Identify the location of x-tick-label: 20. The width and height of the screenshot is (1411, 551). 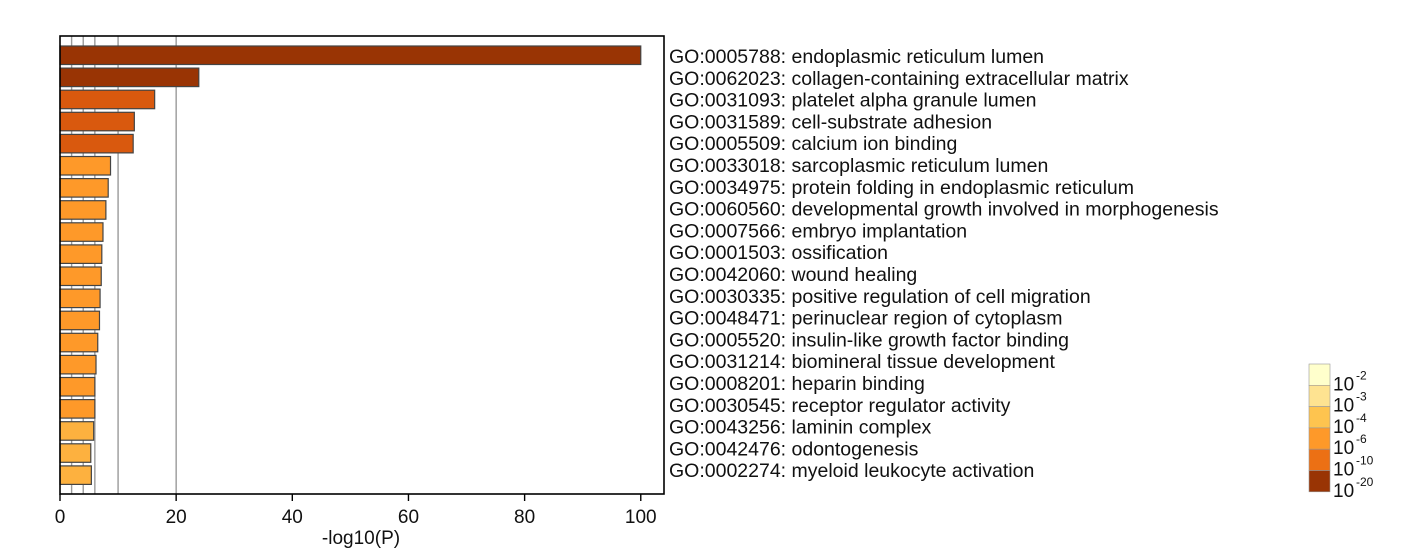
(176, 517).